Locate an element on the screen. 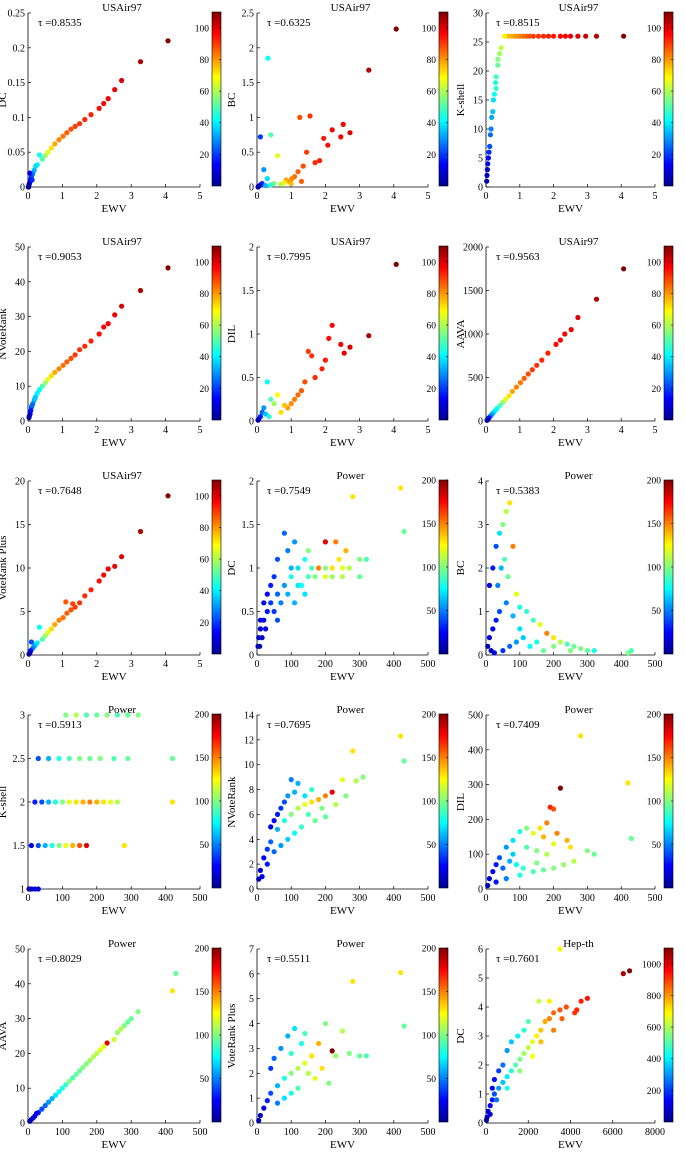 The image size is (685, 1153). y-tick-label: 500 is located at coordinates (475, 716).